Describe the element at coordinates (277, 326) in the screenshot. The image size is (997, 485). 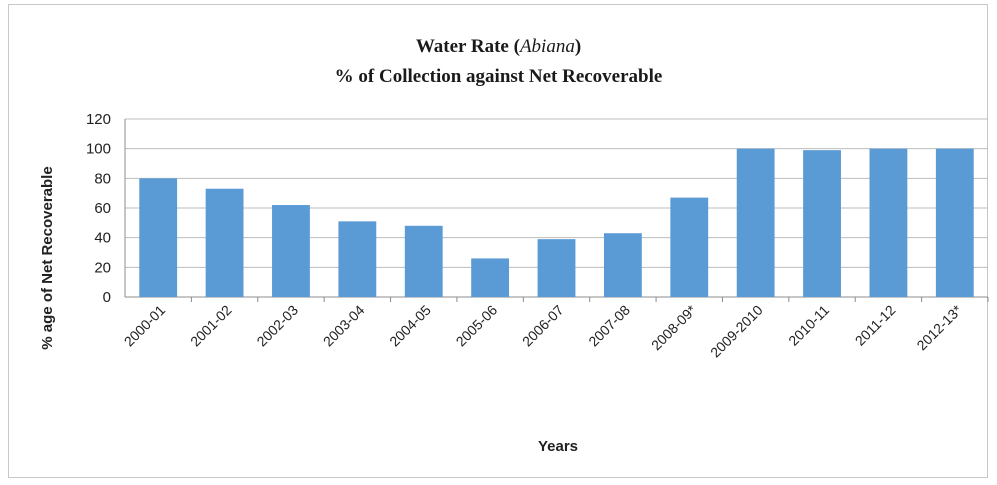
I see `x-tick-label: 2002-03` at that location.